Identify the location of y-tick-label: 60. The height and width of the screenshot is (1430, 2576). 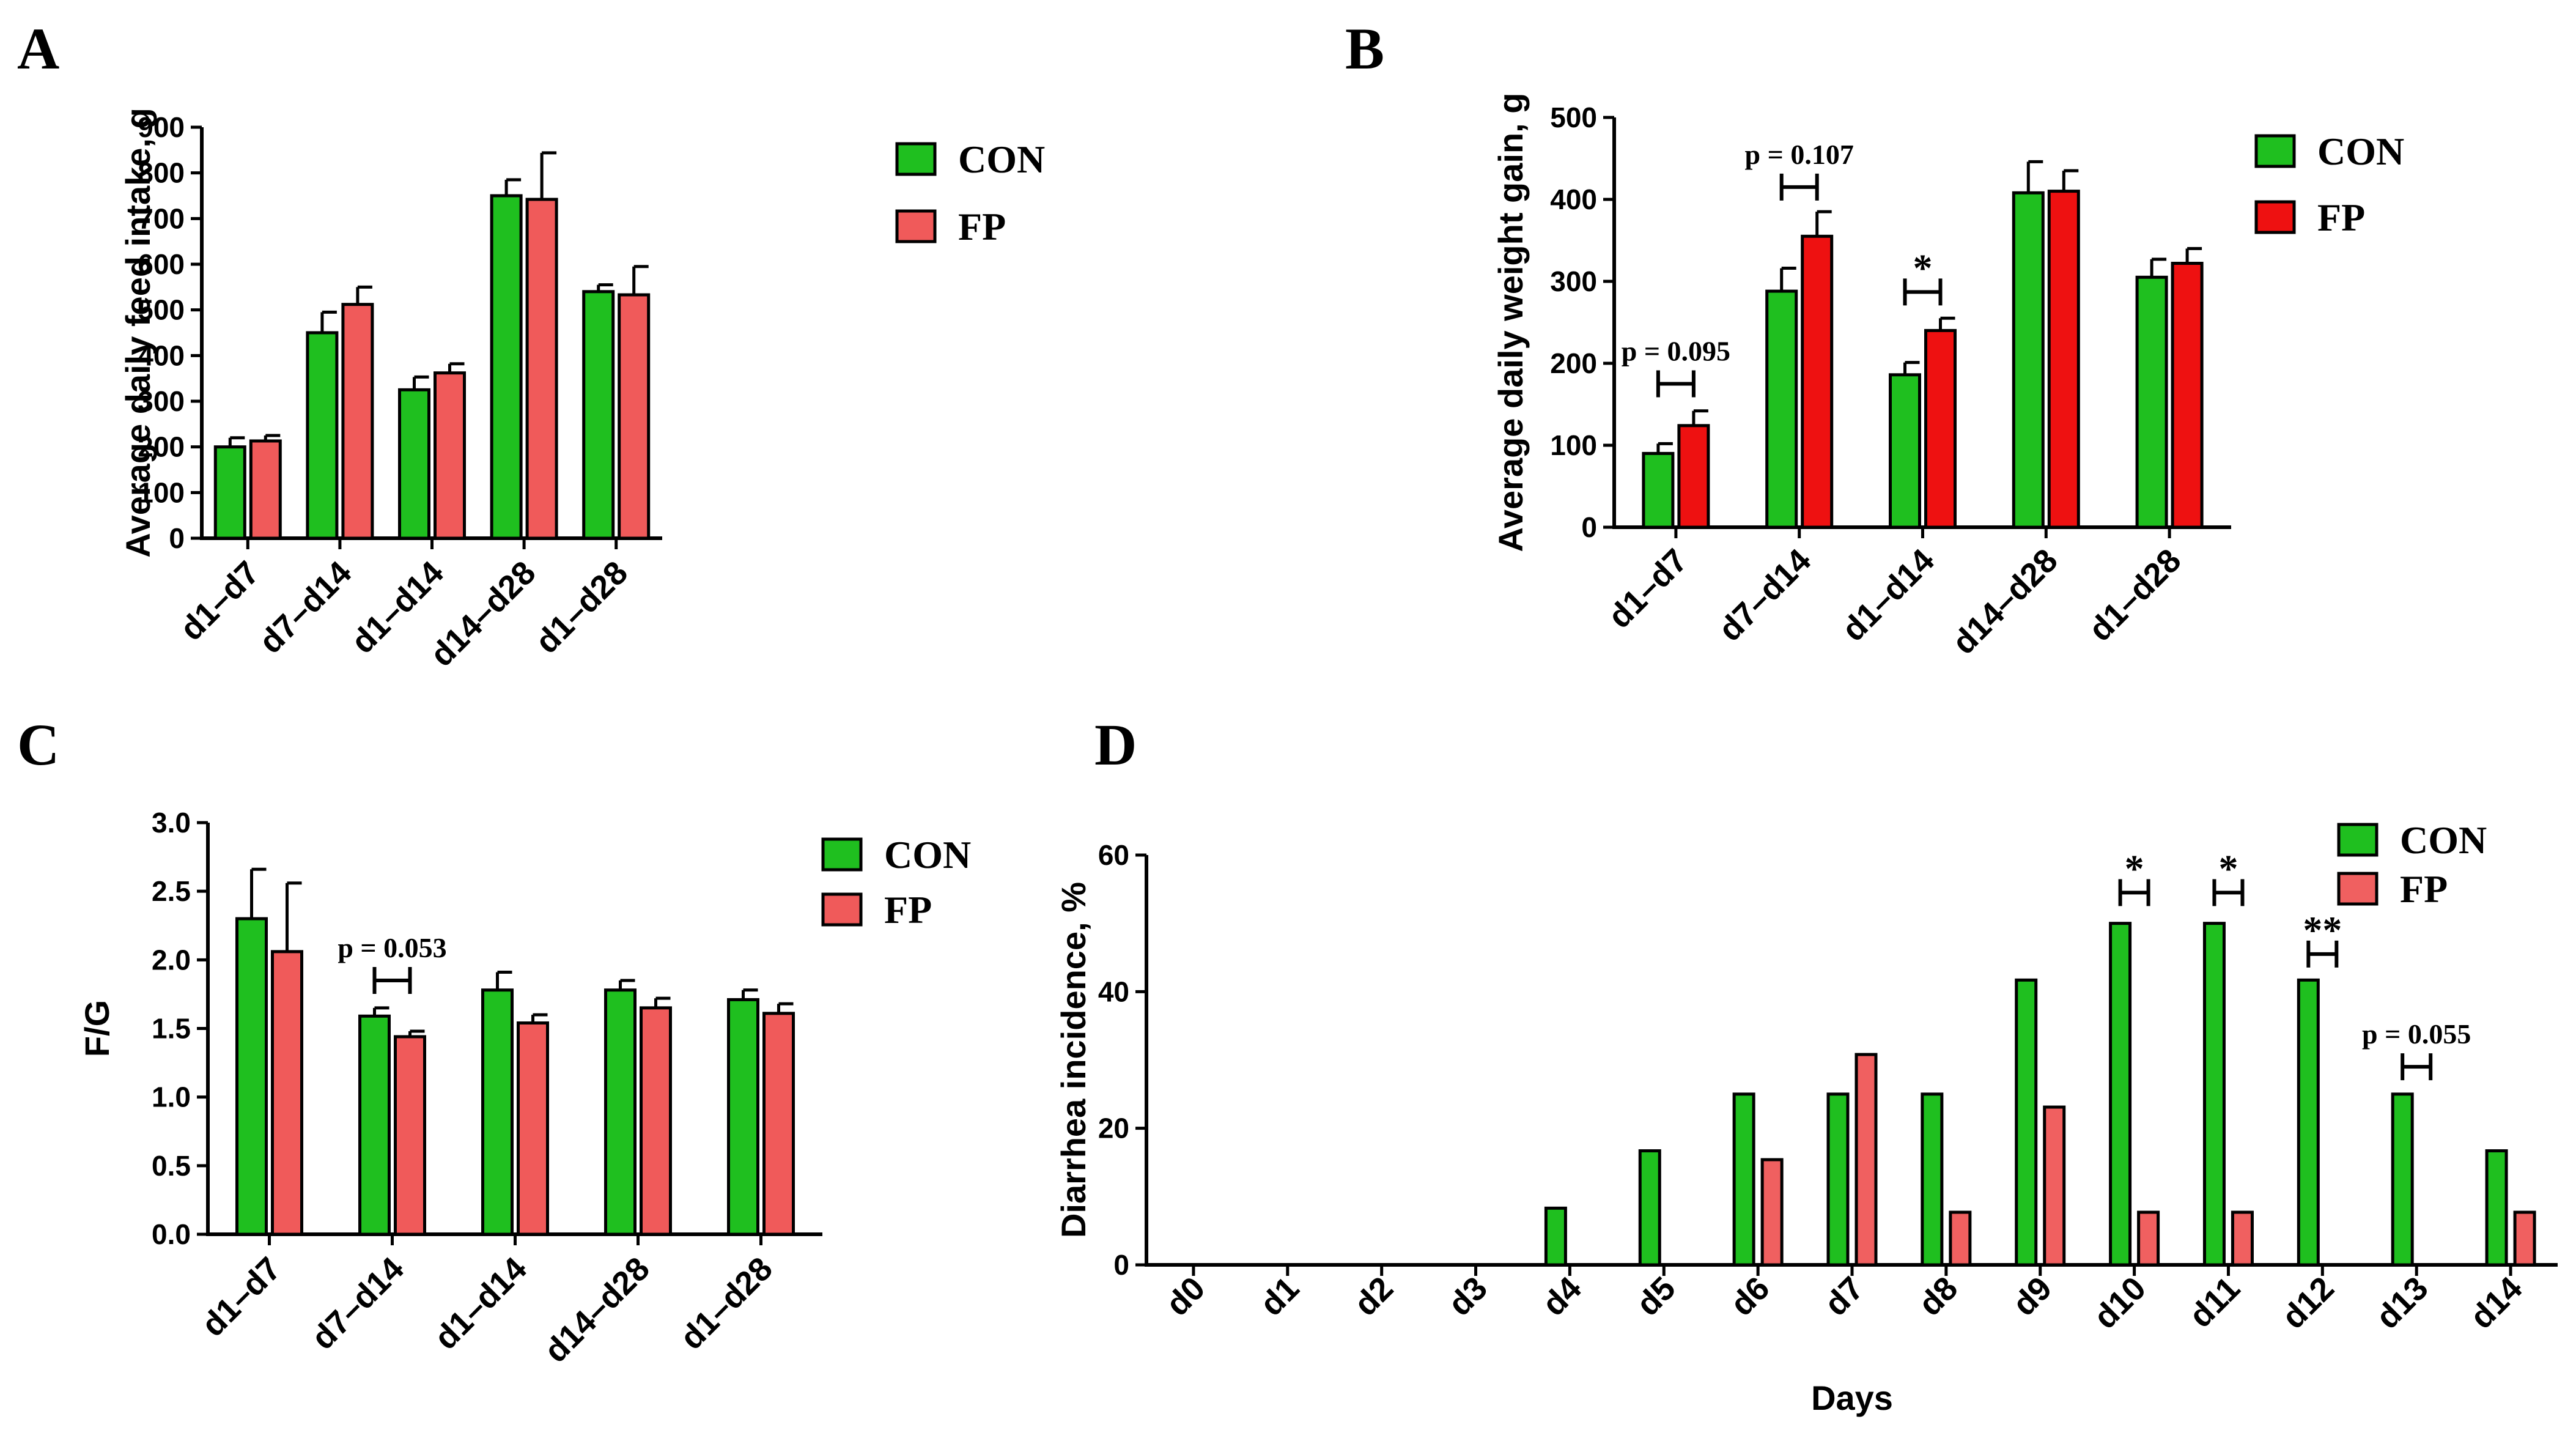
(1113, 855).